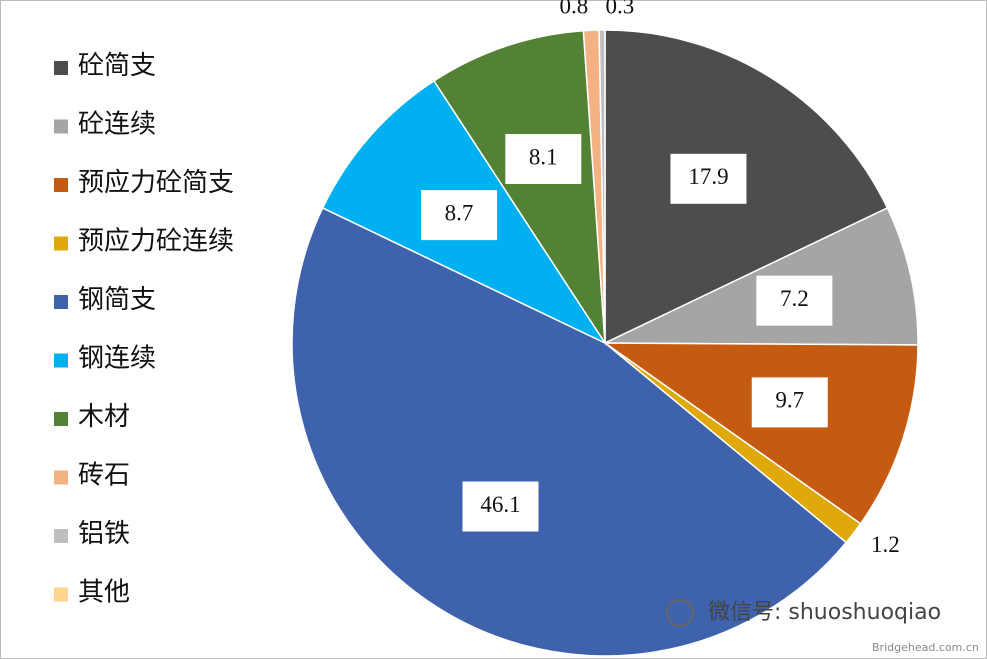  Describe the element at coordinates (104, 533) in the screenshot. I see `legend-label: 铝铁` at that location.